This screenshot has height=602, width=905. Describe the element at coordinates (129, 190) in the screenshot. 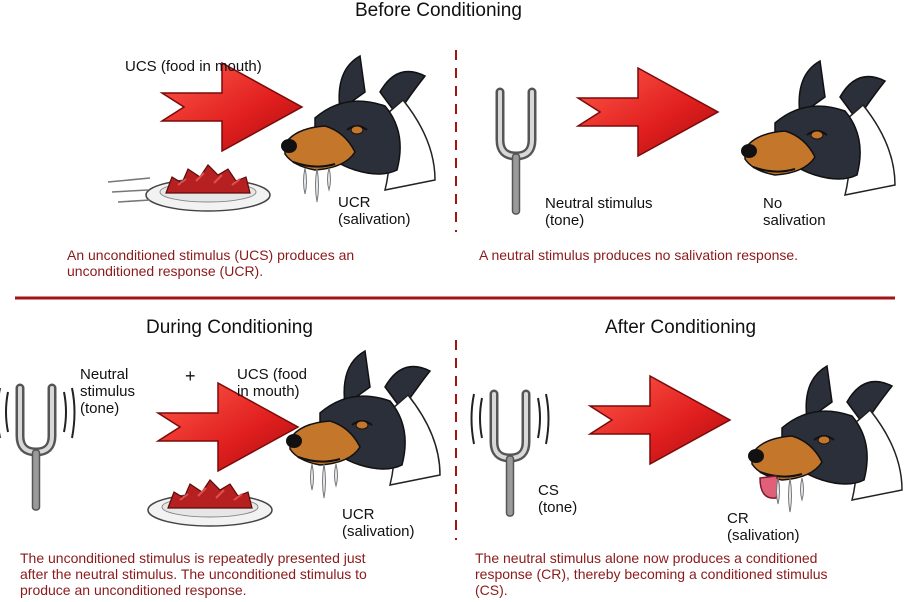

I see `speed-lines` at that location.